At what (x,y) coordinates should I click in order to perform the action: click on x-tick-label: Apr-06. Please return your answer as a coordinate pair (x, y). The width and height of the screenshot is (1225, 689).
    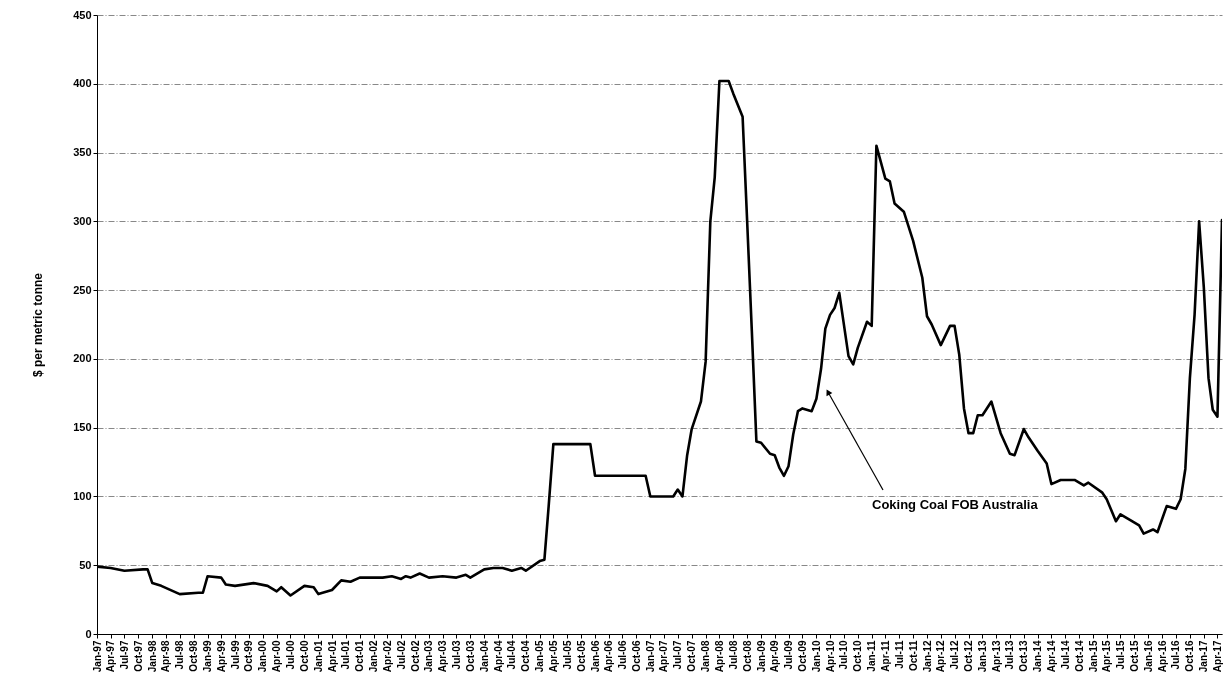
    Looking at the image, I should click on (609, 656).